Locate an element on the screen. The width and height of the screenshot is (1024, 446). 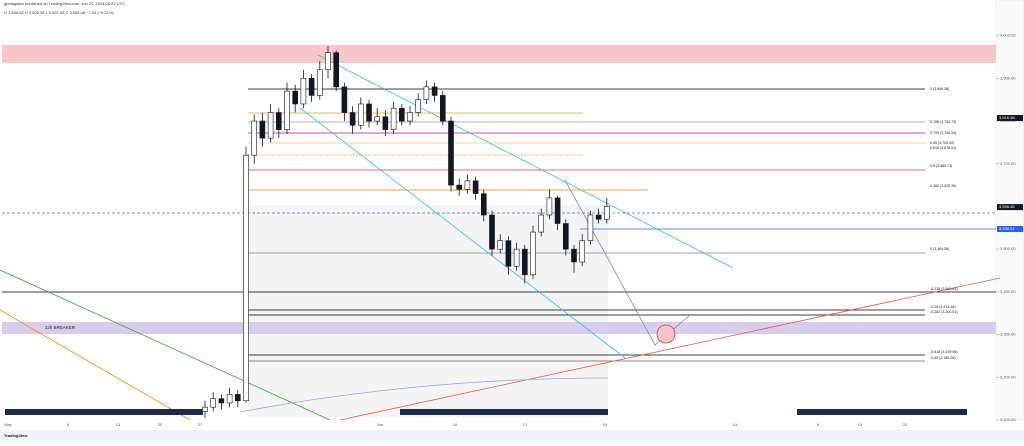
price-tag-label: 3,538.91 is located at coordinates (1007, 228).